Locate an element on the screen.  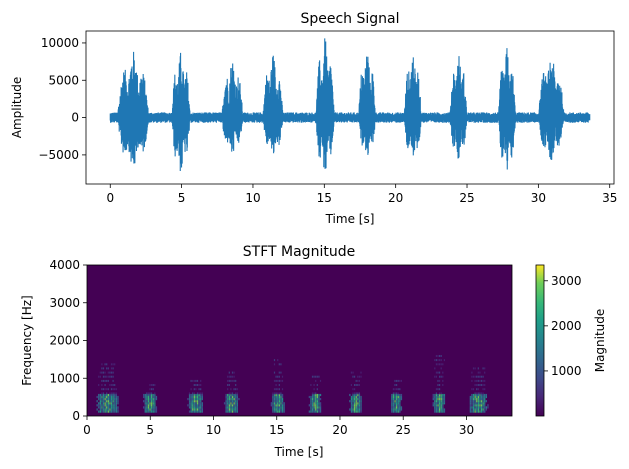
colorbar: 1000 2000 3000 Magnitude is located at coordinates (571, 340).